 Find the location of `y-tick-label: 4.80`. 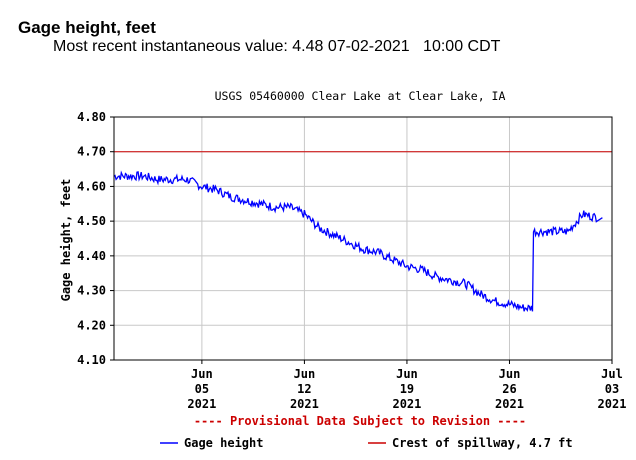

y-tick-label: 4.80 is located at coordinates (91, 117).